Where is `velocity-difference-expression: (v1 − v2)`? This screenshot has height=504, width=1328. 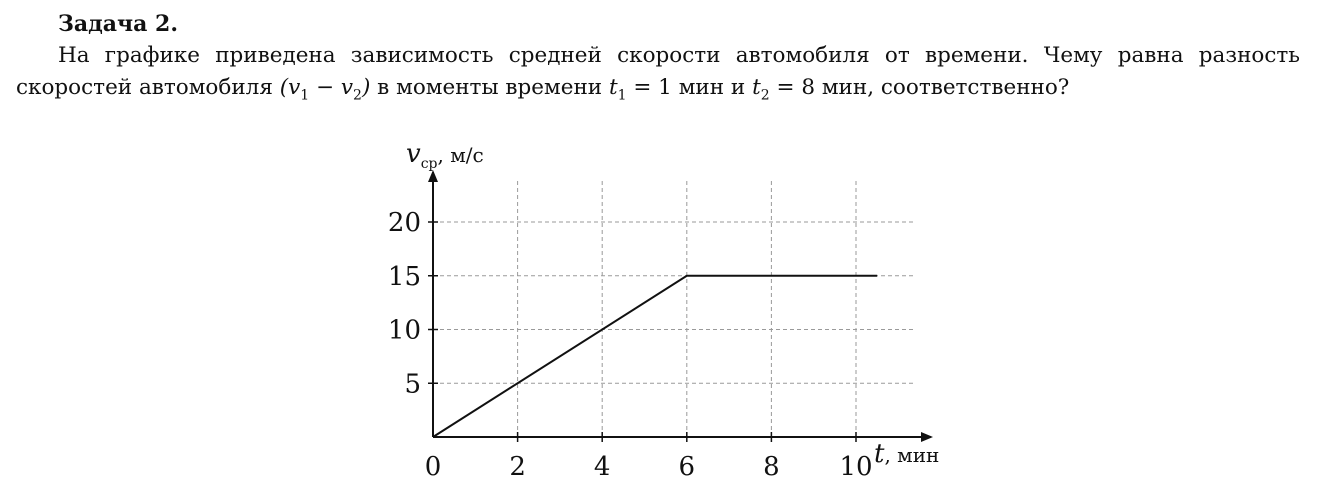 velocity-difference-expression: (v1 − v2) is located at coordinates (325, 89).